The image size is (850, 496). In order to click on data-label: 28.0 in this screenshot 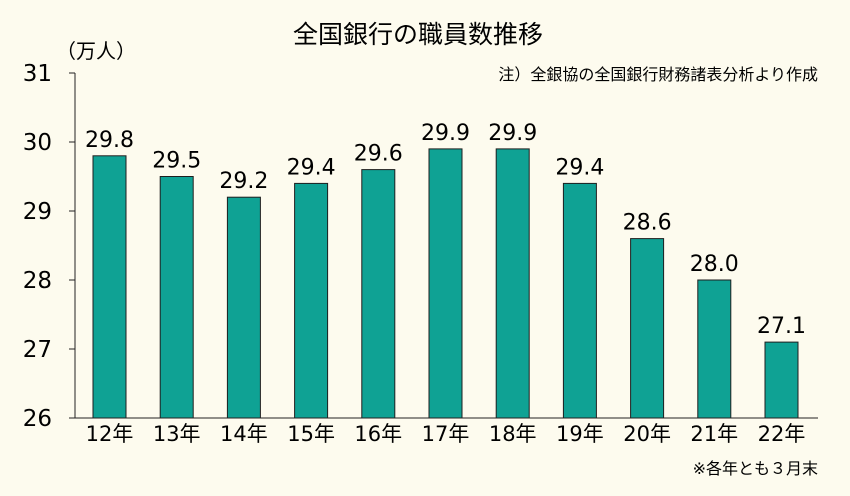, I will do `click(714, 264)`.